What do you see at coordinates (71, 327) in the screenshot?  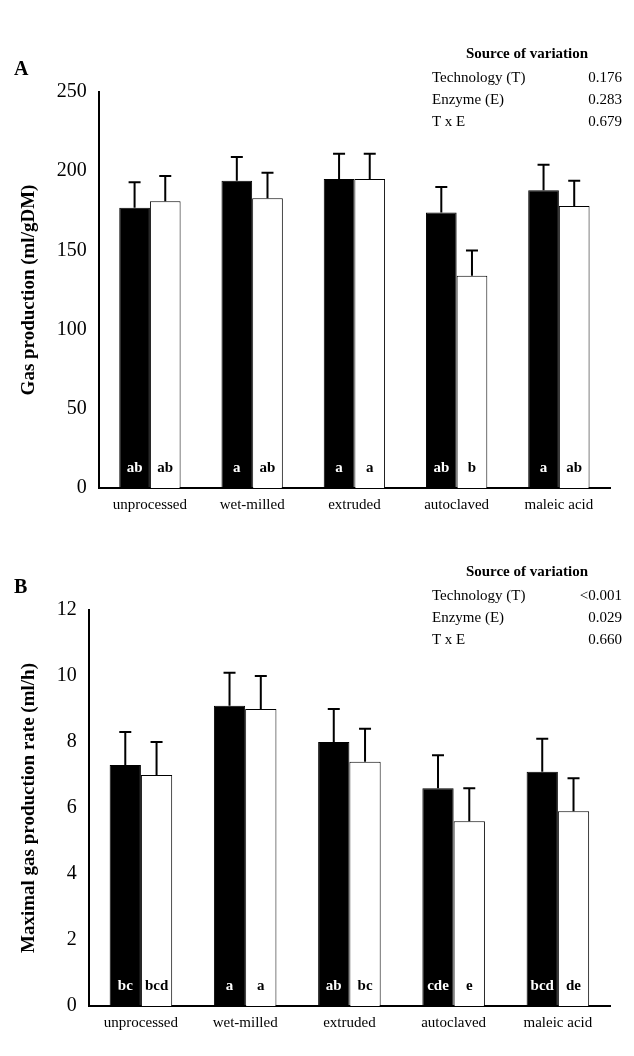 I see `y-tick-label: 100` at bounding box center [71, 327].